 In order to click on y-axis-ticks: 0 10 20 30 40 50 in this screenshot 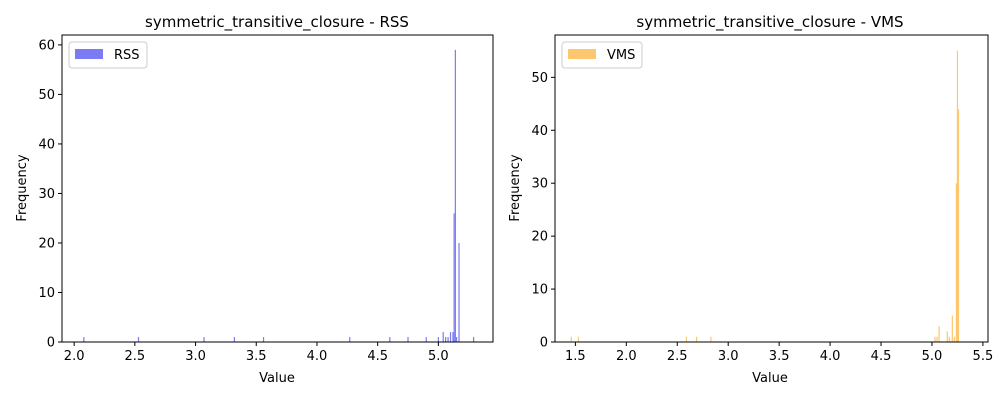, I will do `click(543, 211)`.